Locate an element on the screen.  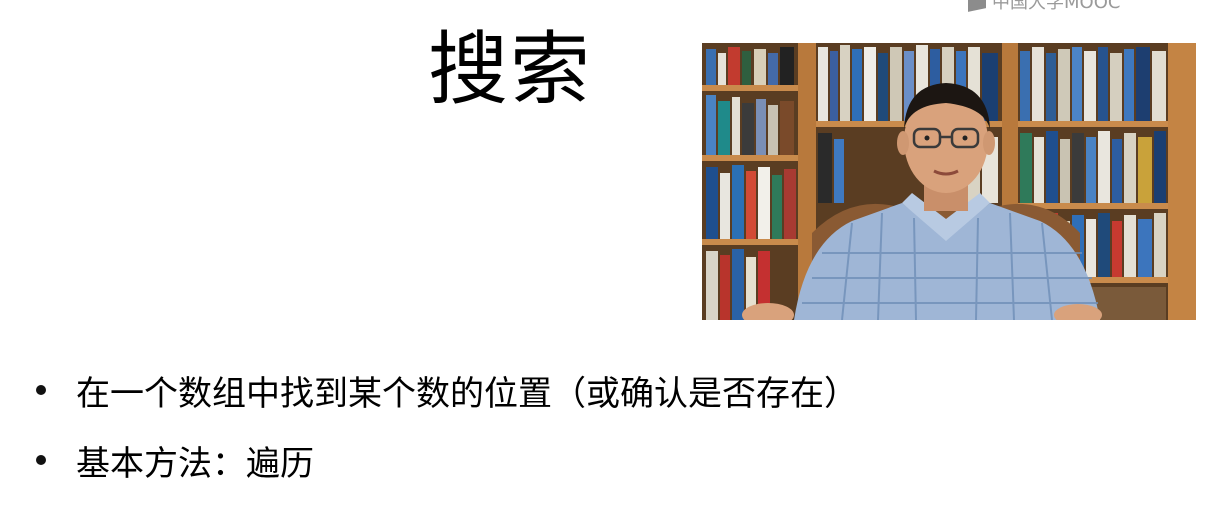
bullet-text-1: 在一个数组中找到某个数的位置（或确认是否存在） is located at coordinates (467, 393).